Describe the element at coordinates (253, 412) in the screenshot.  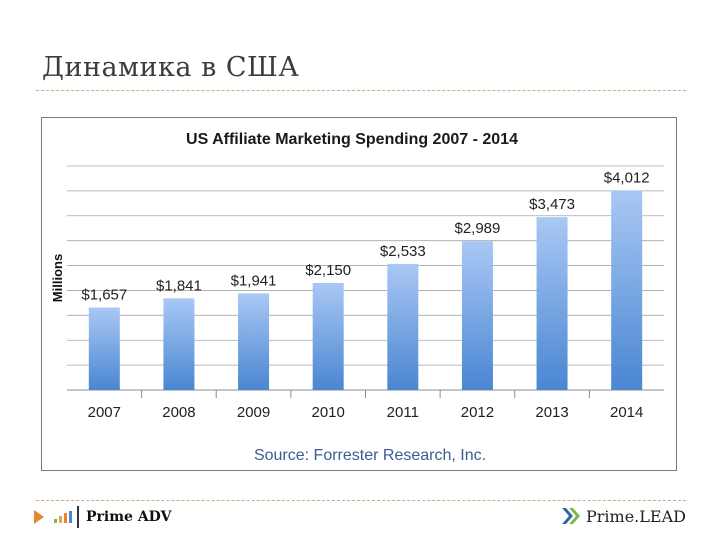
I see `x-tick-label-2009: 2009` at that location.